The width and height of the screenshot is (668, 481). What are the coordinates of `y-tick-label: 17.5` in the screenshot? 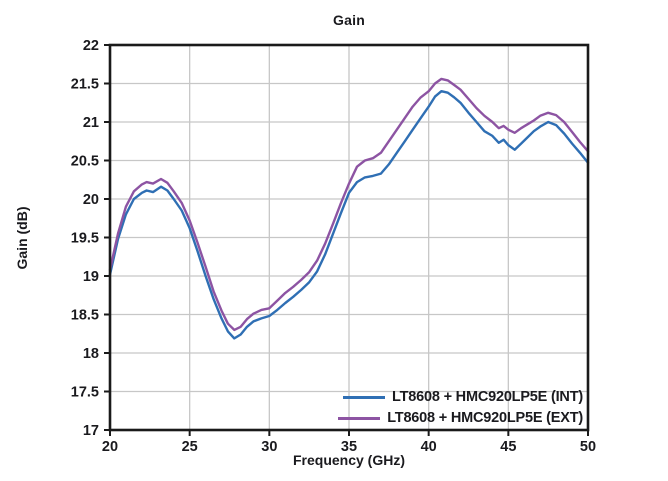 It's located at (85, 393).